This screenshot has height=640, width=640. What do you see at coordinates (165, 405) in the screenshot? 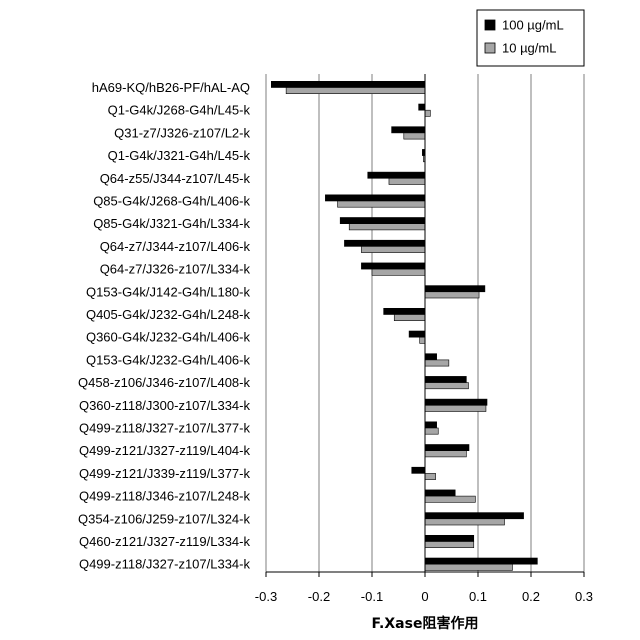
I see `category-label: Q360-z118/J300-z107/L334-k` at bounding box center [165, 405].